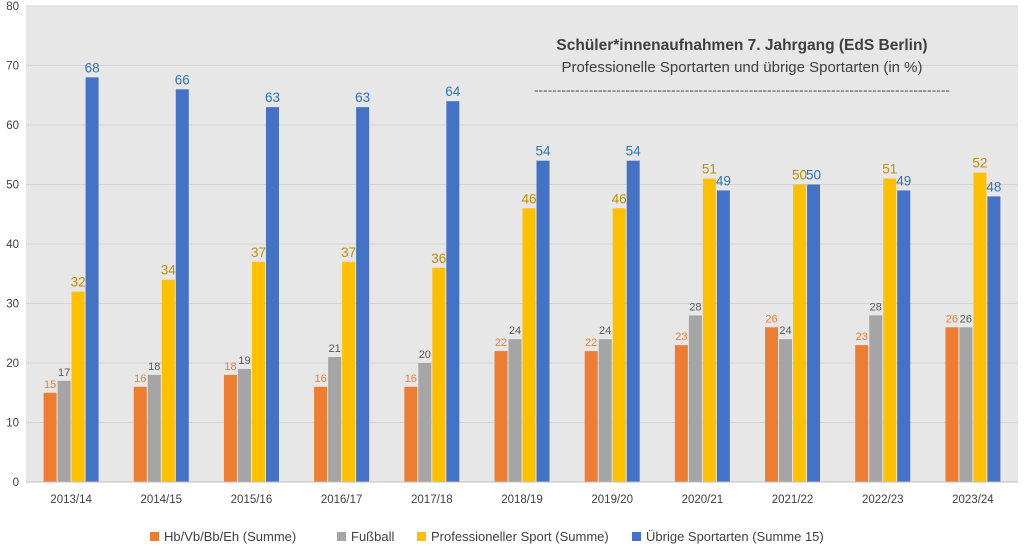 Image resolution: width=1024 pixels, height=557 pixels. I want to click on data-label: 21, so click(335, 349).